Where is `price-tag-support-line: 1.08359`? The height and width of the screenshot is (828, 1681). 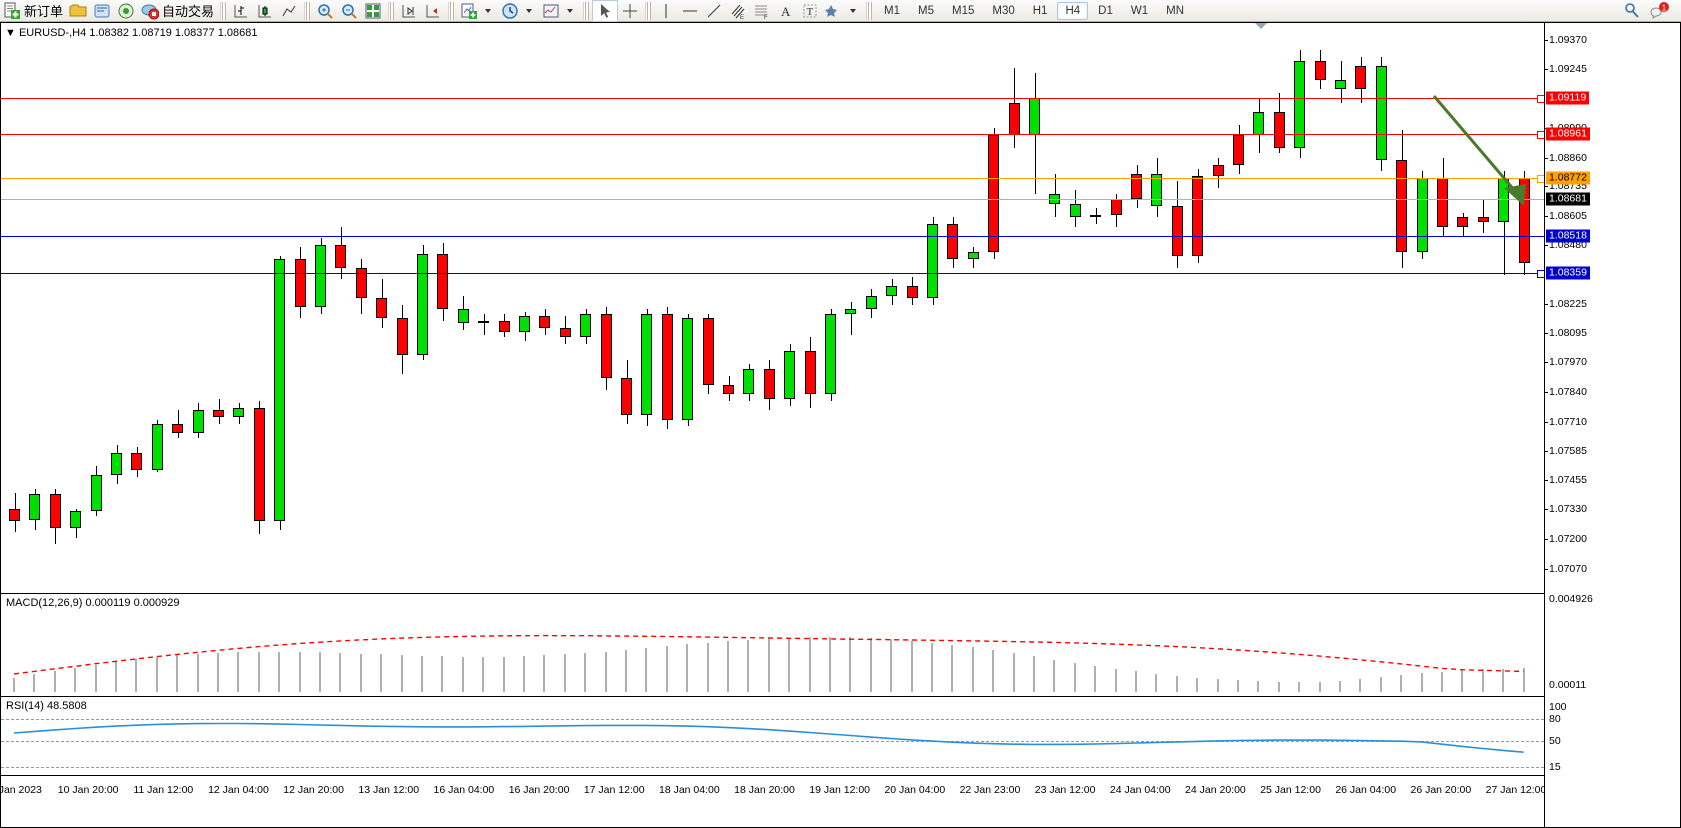
price-tag-support-line: 1.08359 is located at coordinates (1568, 273).